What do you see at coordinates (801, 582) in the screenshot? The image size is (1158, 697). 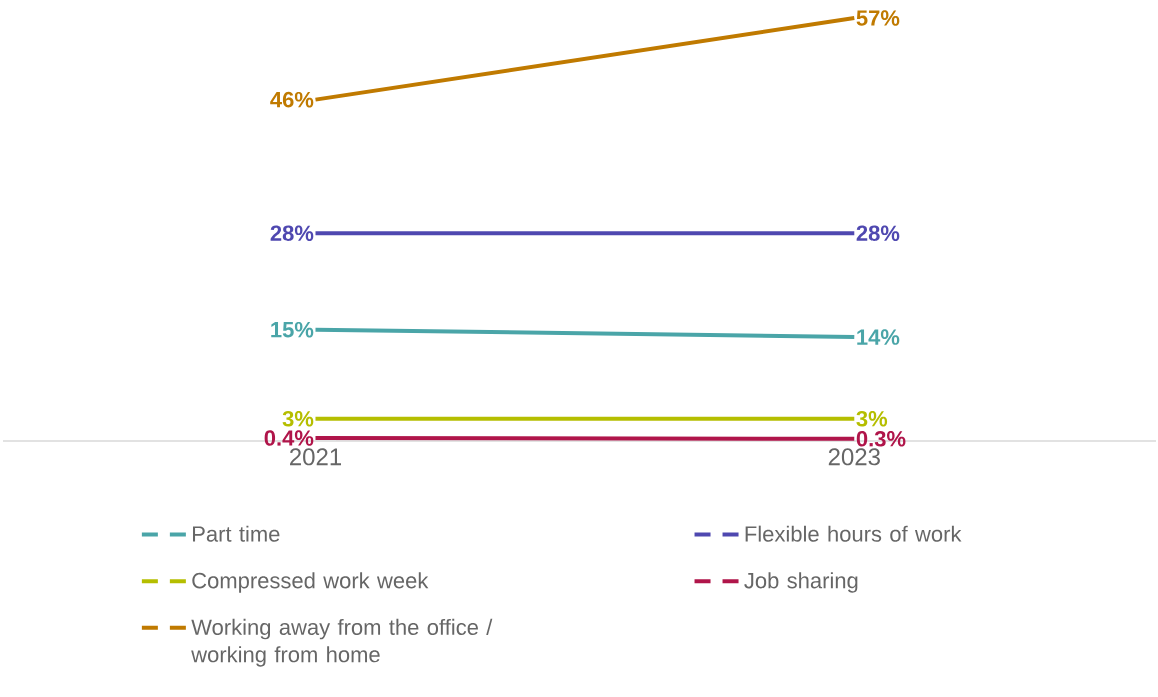 I see `legend-label: Job sharing` at bounding box center [801, 582].